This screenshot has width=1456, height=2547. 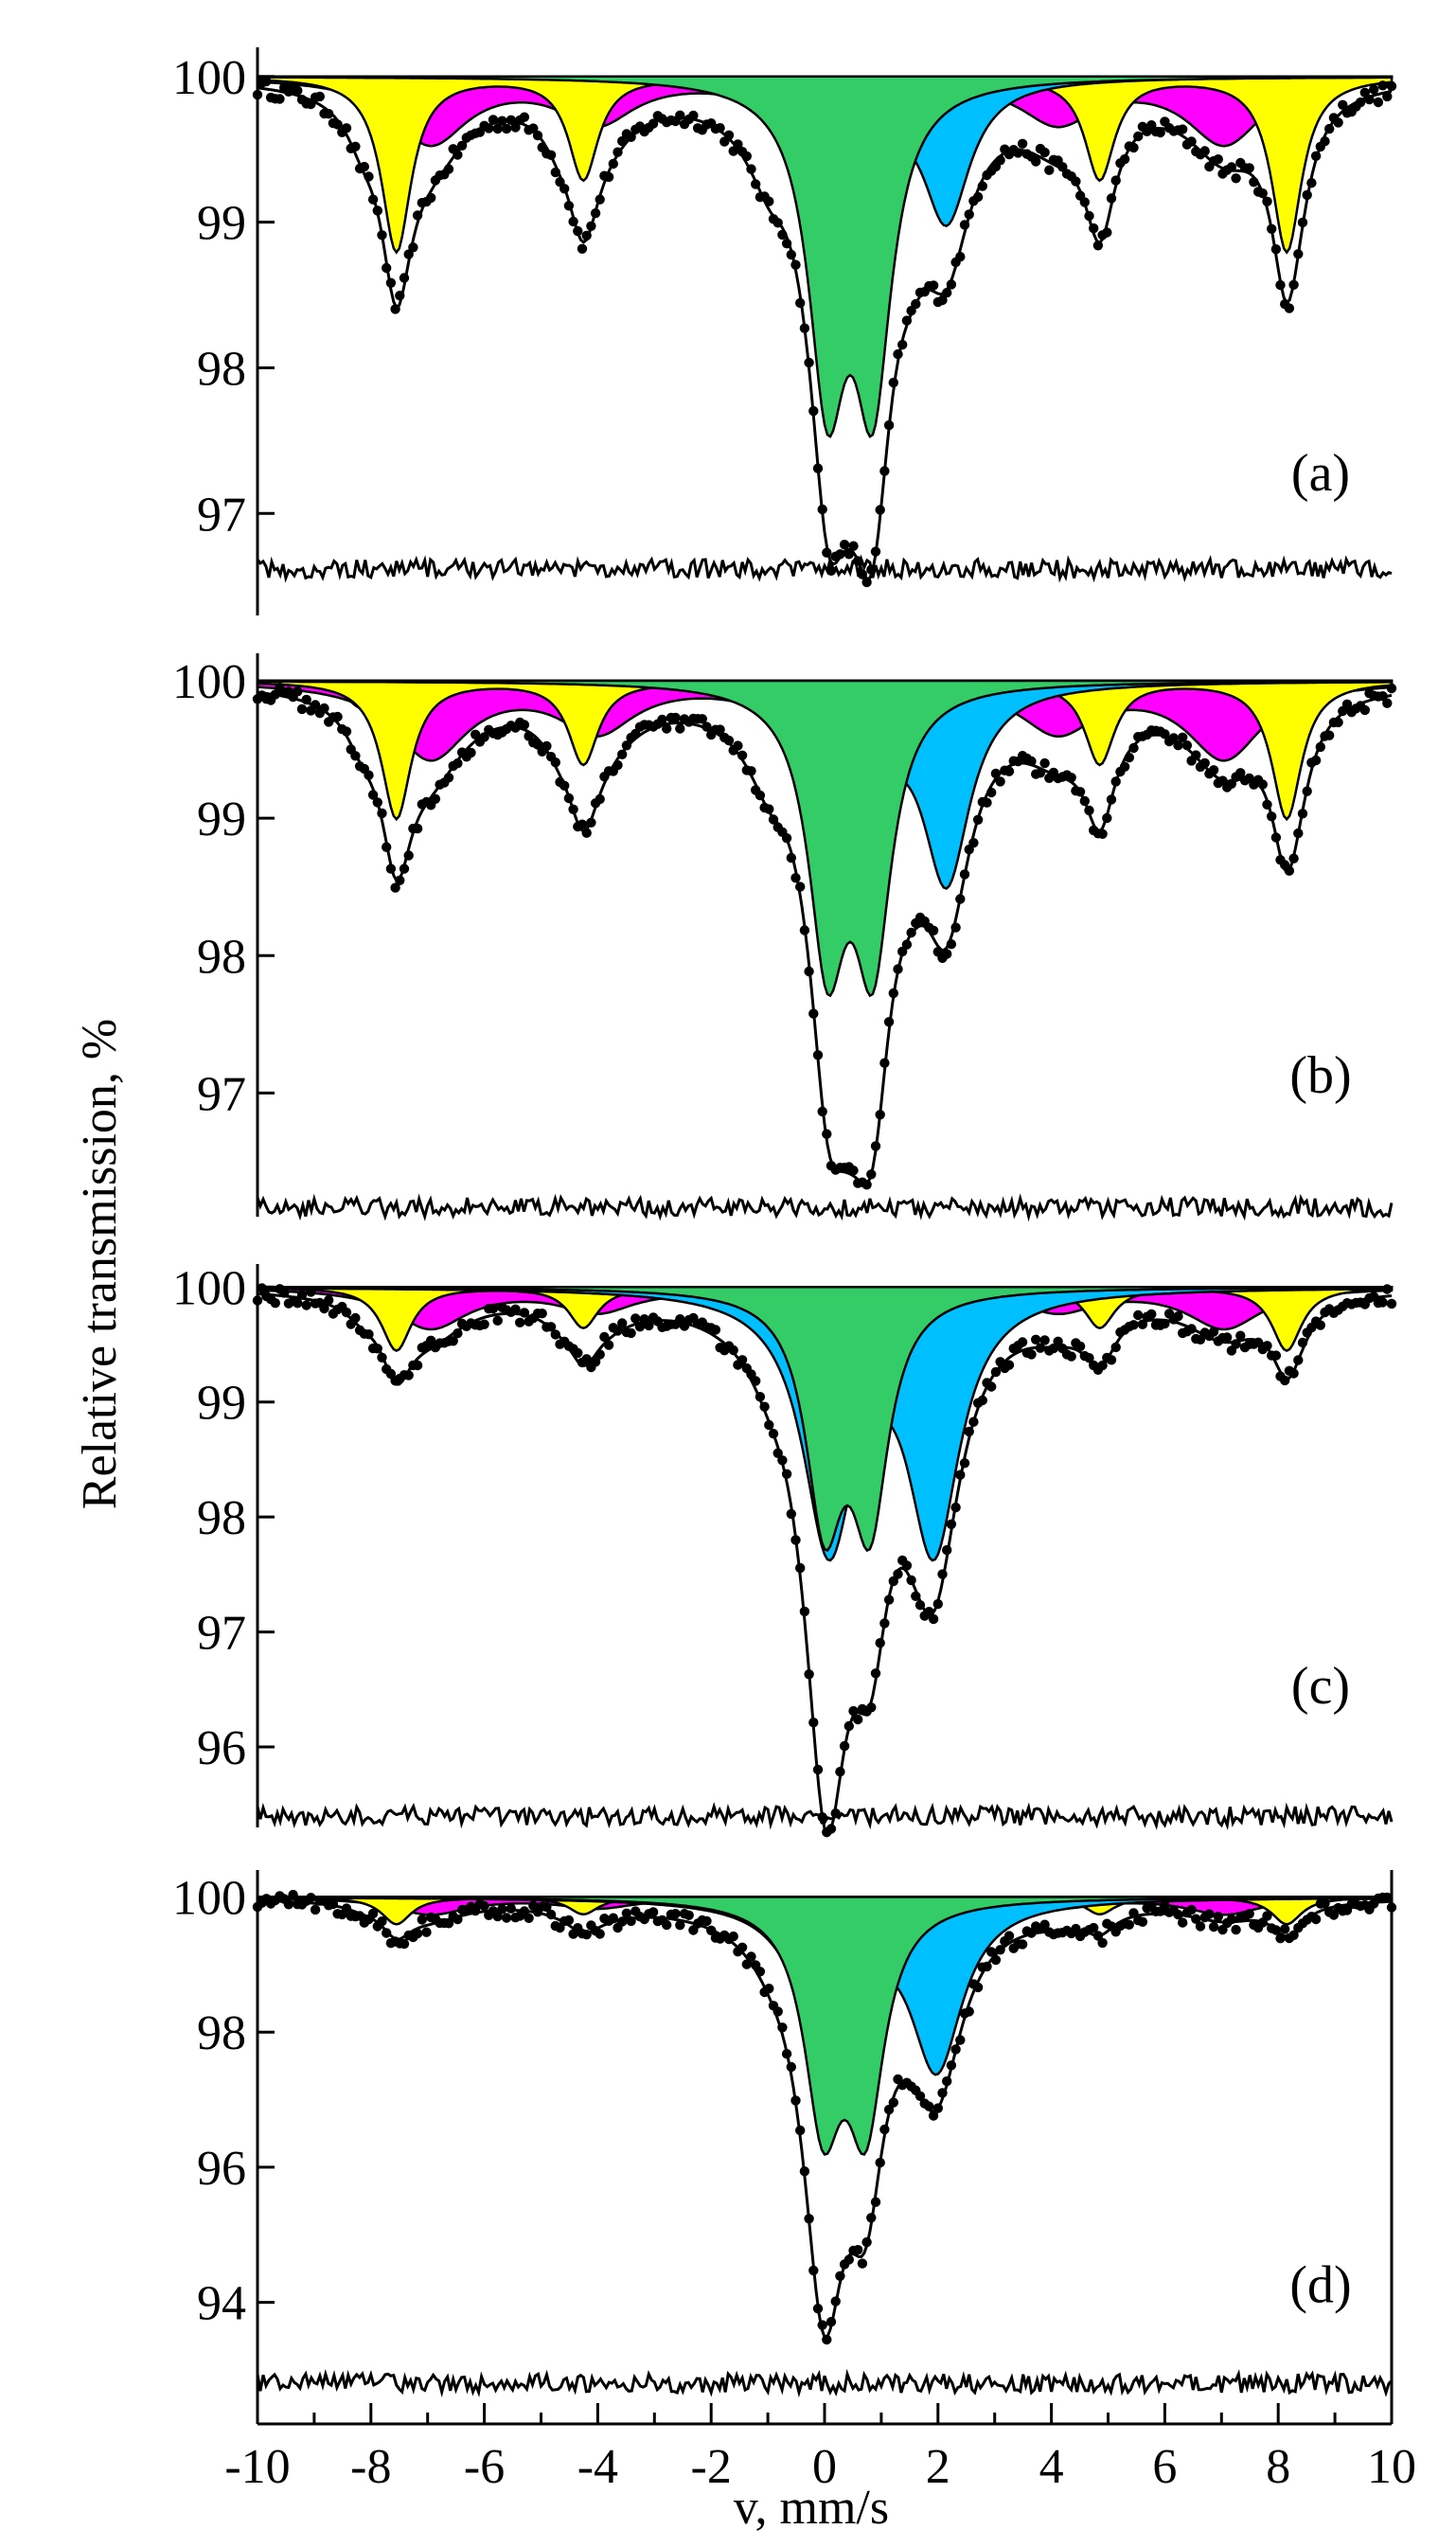 What do you see at coordinates (257, 2467) in the screenshot?
I see `x-tick-label: -10` at bounding box center [257, 2467].